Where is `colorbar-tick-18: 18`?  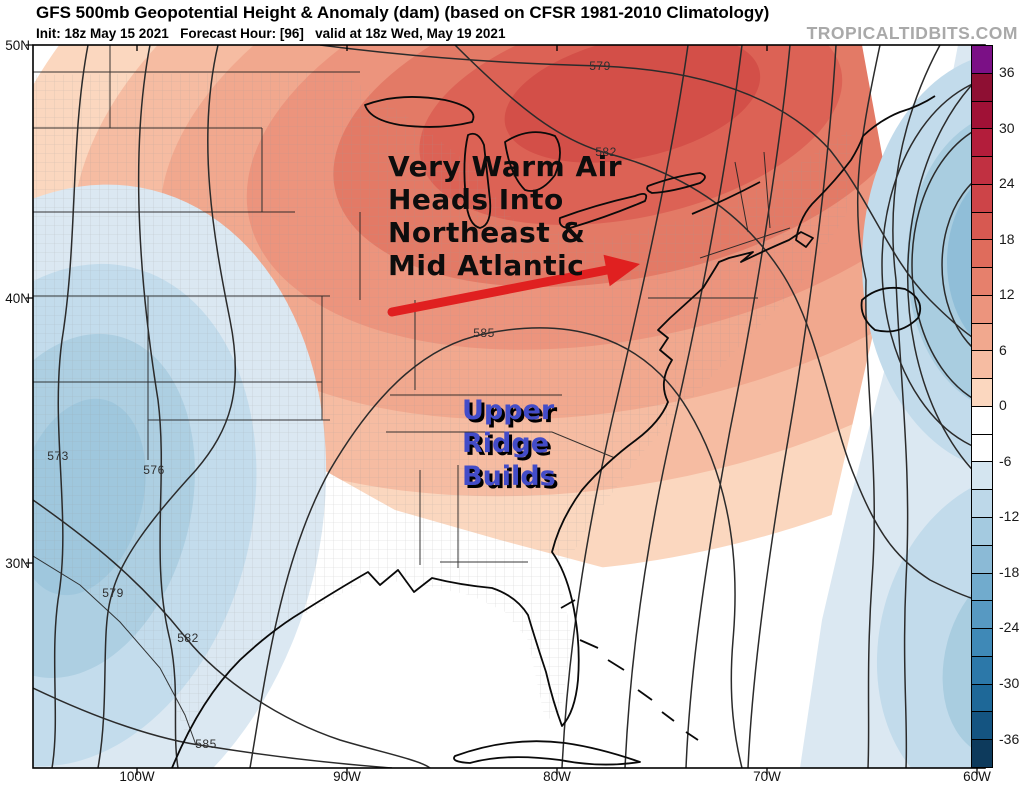 colorbar-tick-18: 18 is located at coordinates (1007, 239).